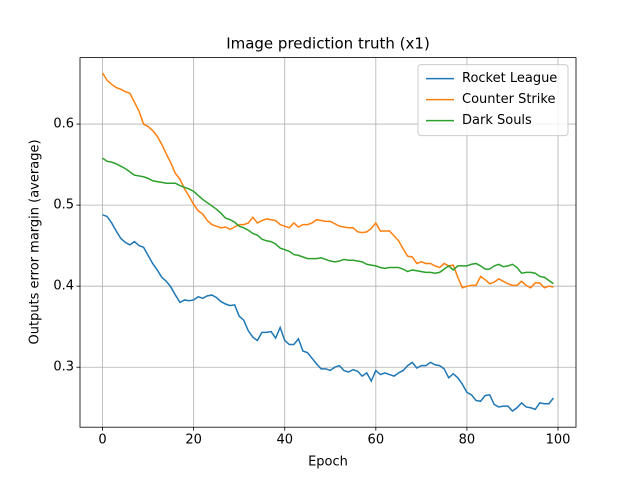 The height and width of the screenshot is (480, 640). What do you see at coordinates (509, 78) in the screenshot?
I see `legend-label: Rocket League` at bounding box center [509, 78].